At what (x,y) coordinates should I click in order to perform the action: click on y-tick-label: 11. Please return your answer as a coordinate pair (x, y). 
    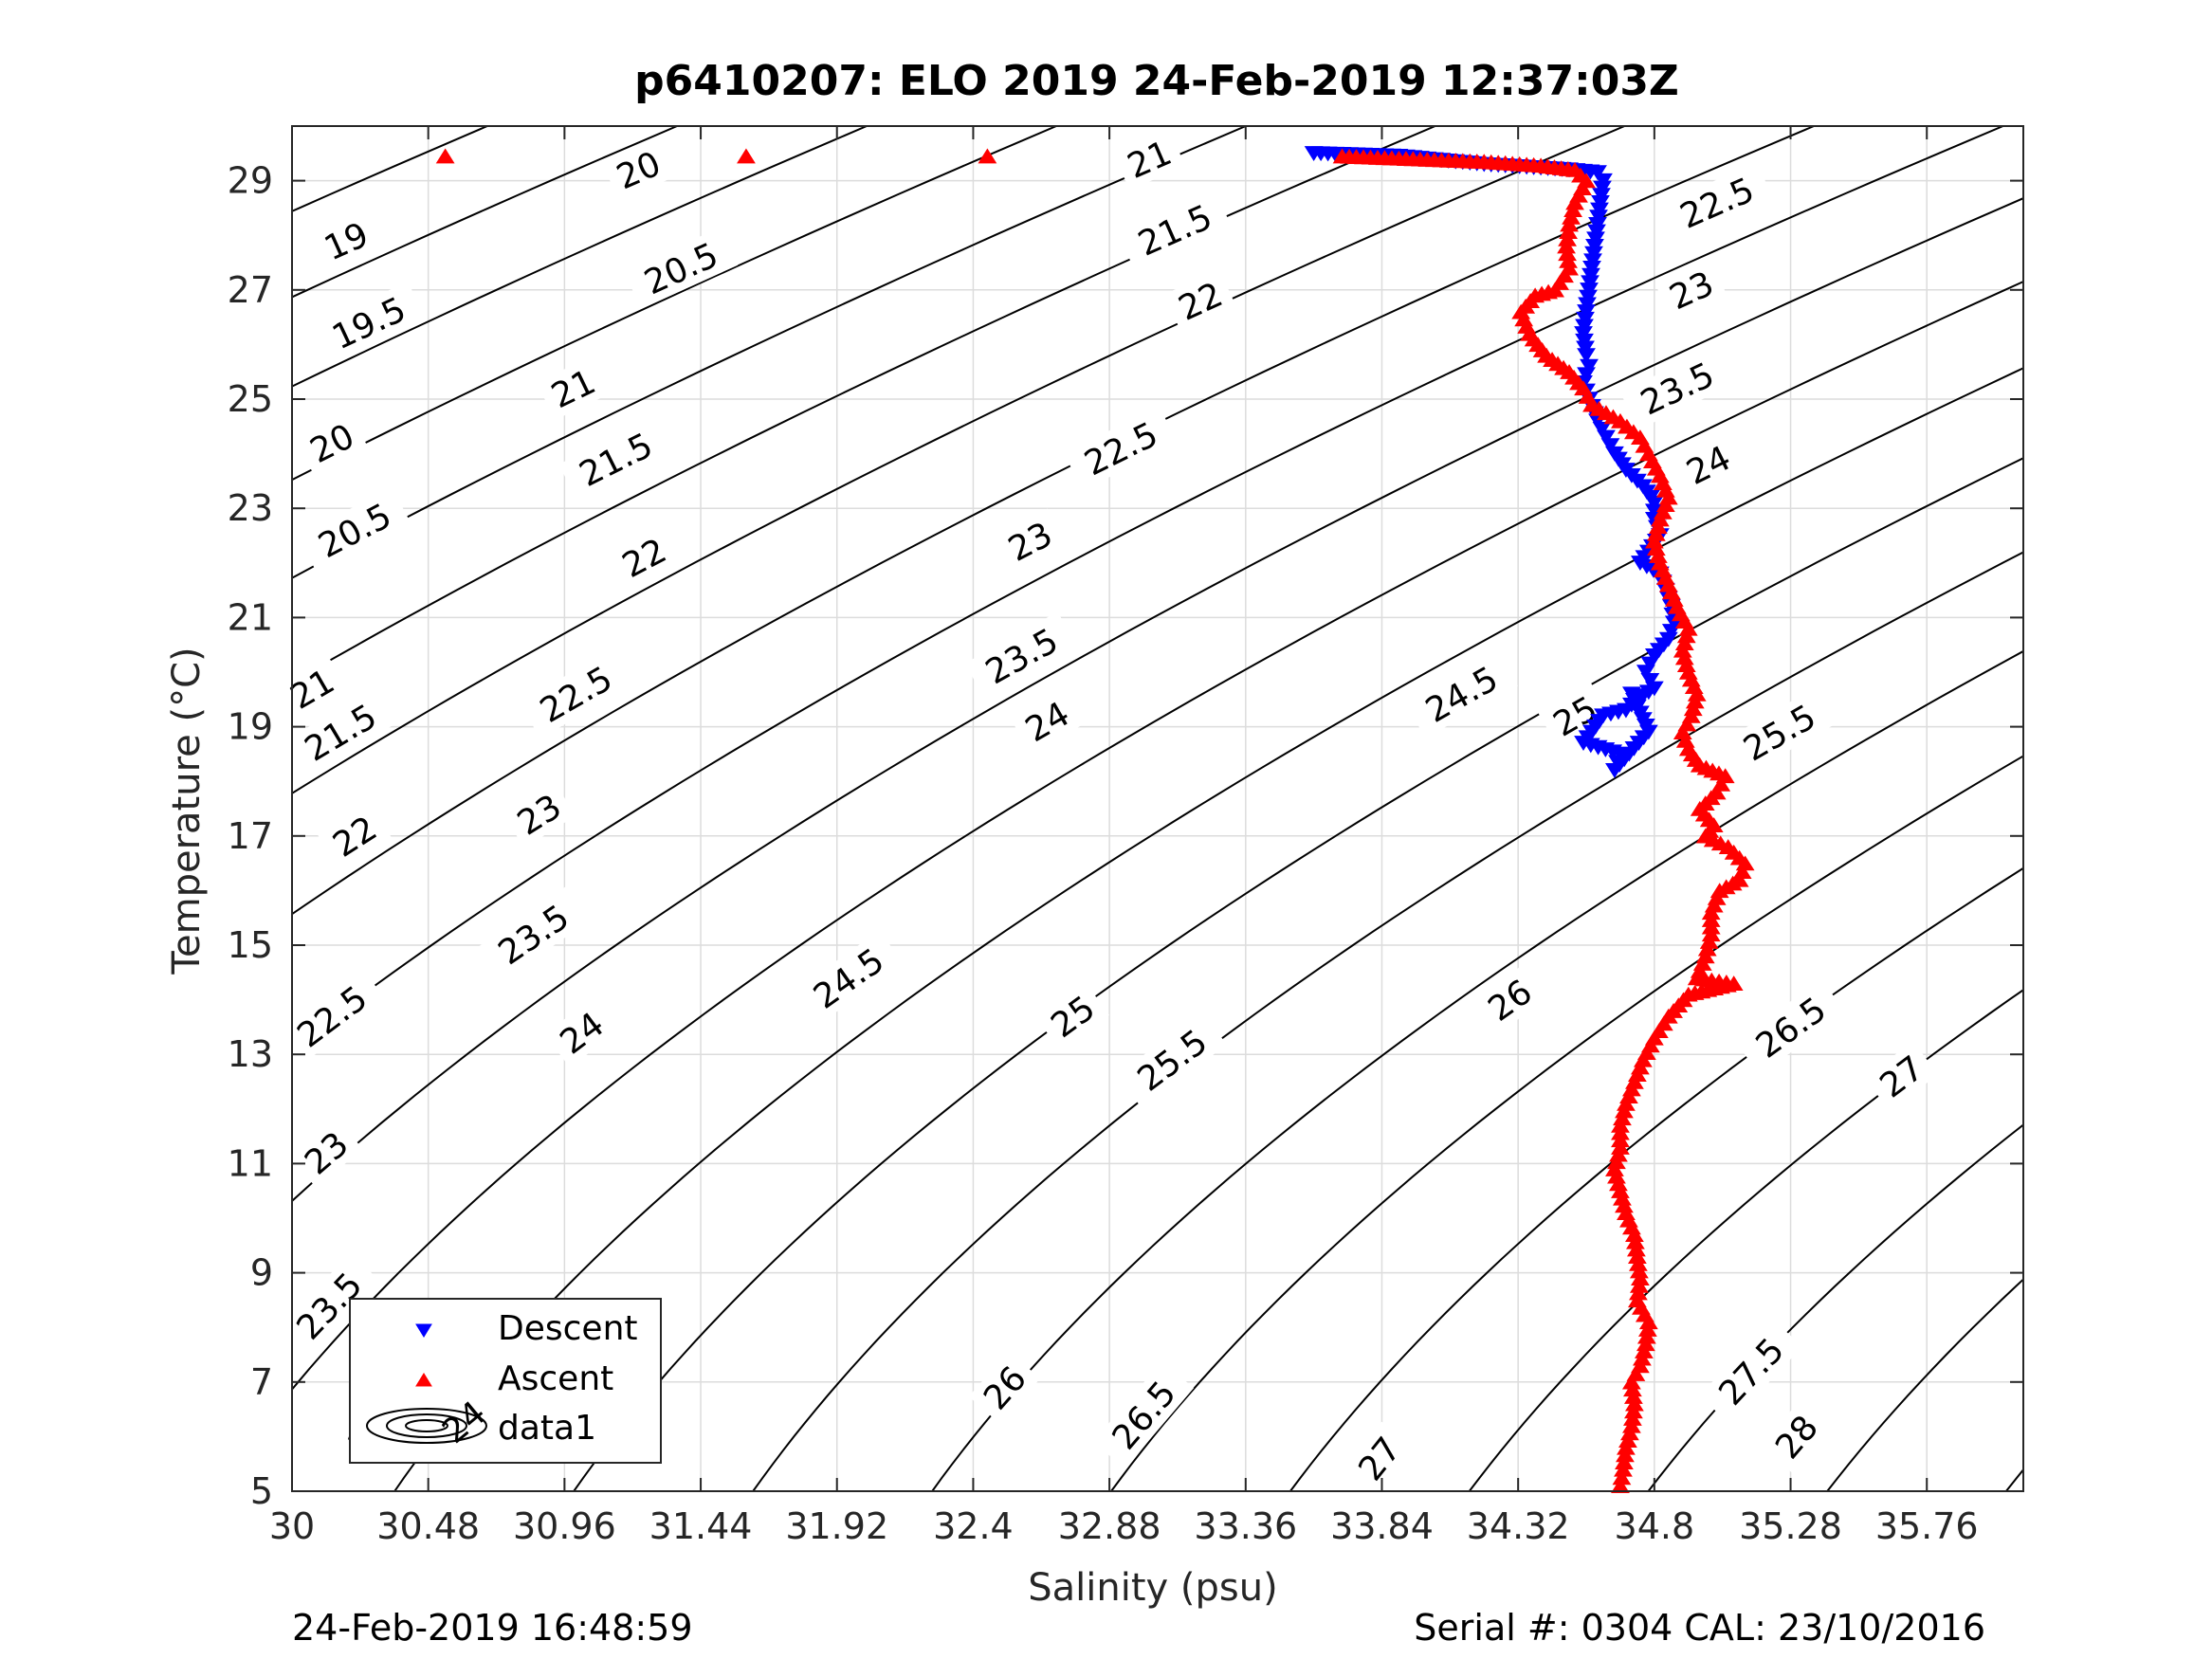
    Looking at the image, I should click on (250, 1163).